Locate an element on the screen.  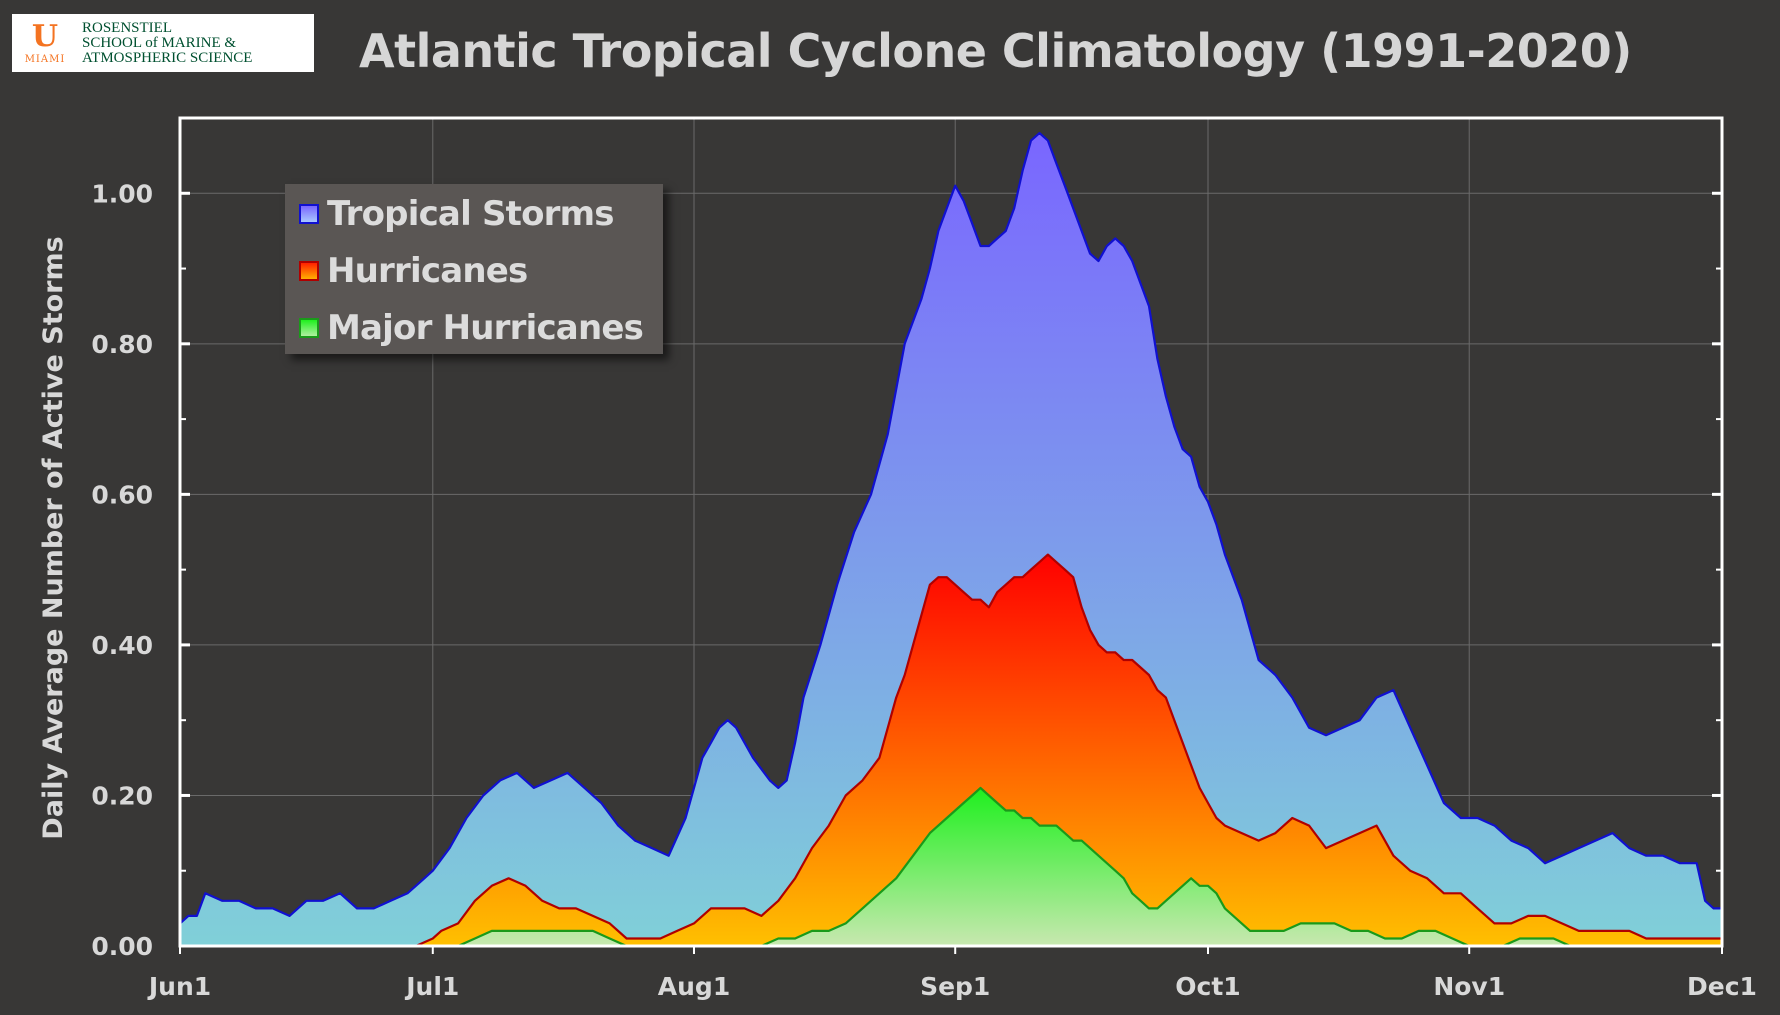
u-letter: U is located at coordinates (45, 36).